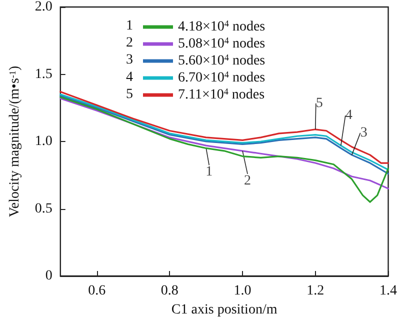  Describe the element at coordinates (43, 141) in the screenshot. I see `y-tick-label: 1.0` at that location.